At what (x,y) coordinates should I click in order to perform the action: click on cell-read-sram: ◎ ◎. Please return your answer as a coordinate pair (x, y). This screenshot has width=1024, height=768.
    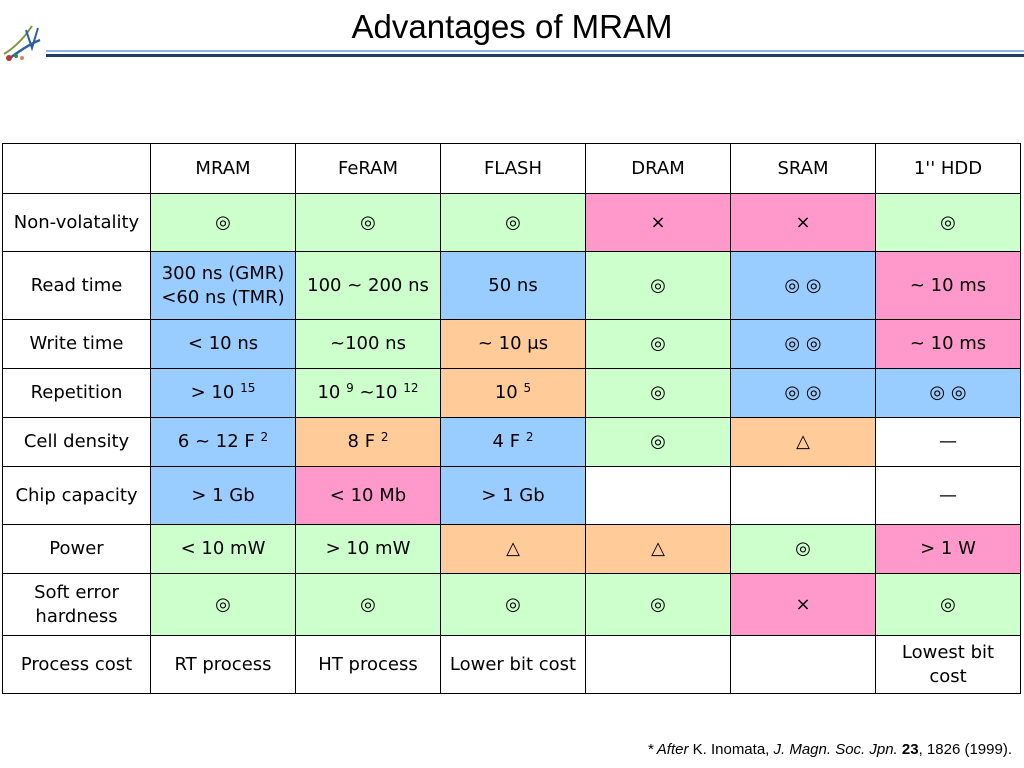
    Looking at the image, I should click on (803, 285).